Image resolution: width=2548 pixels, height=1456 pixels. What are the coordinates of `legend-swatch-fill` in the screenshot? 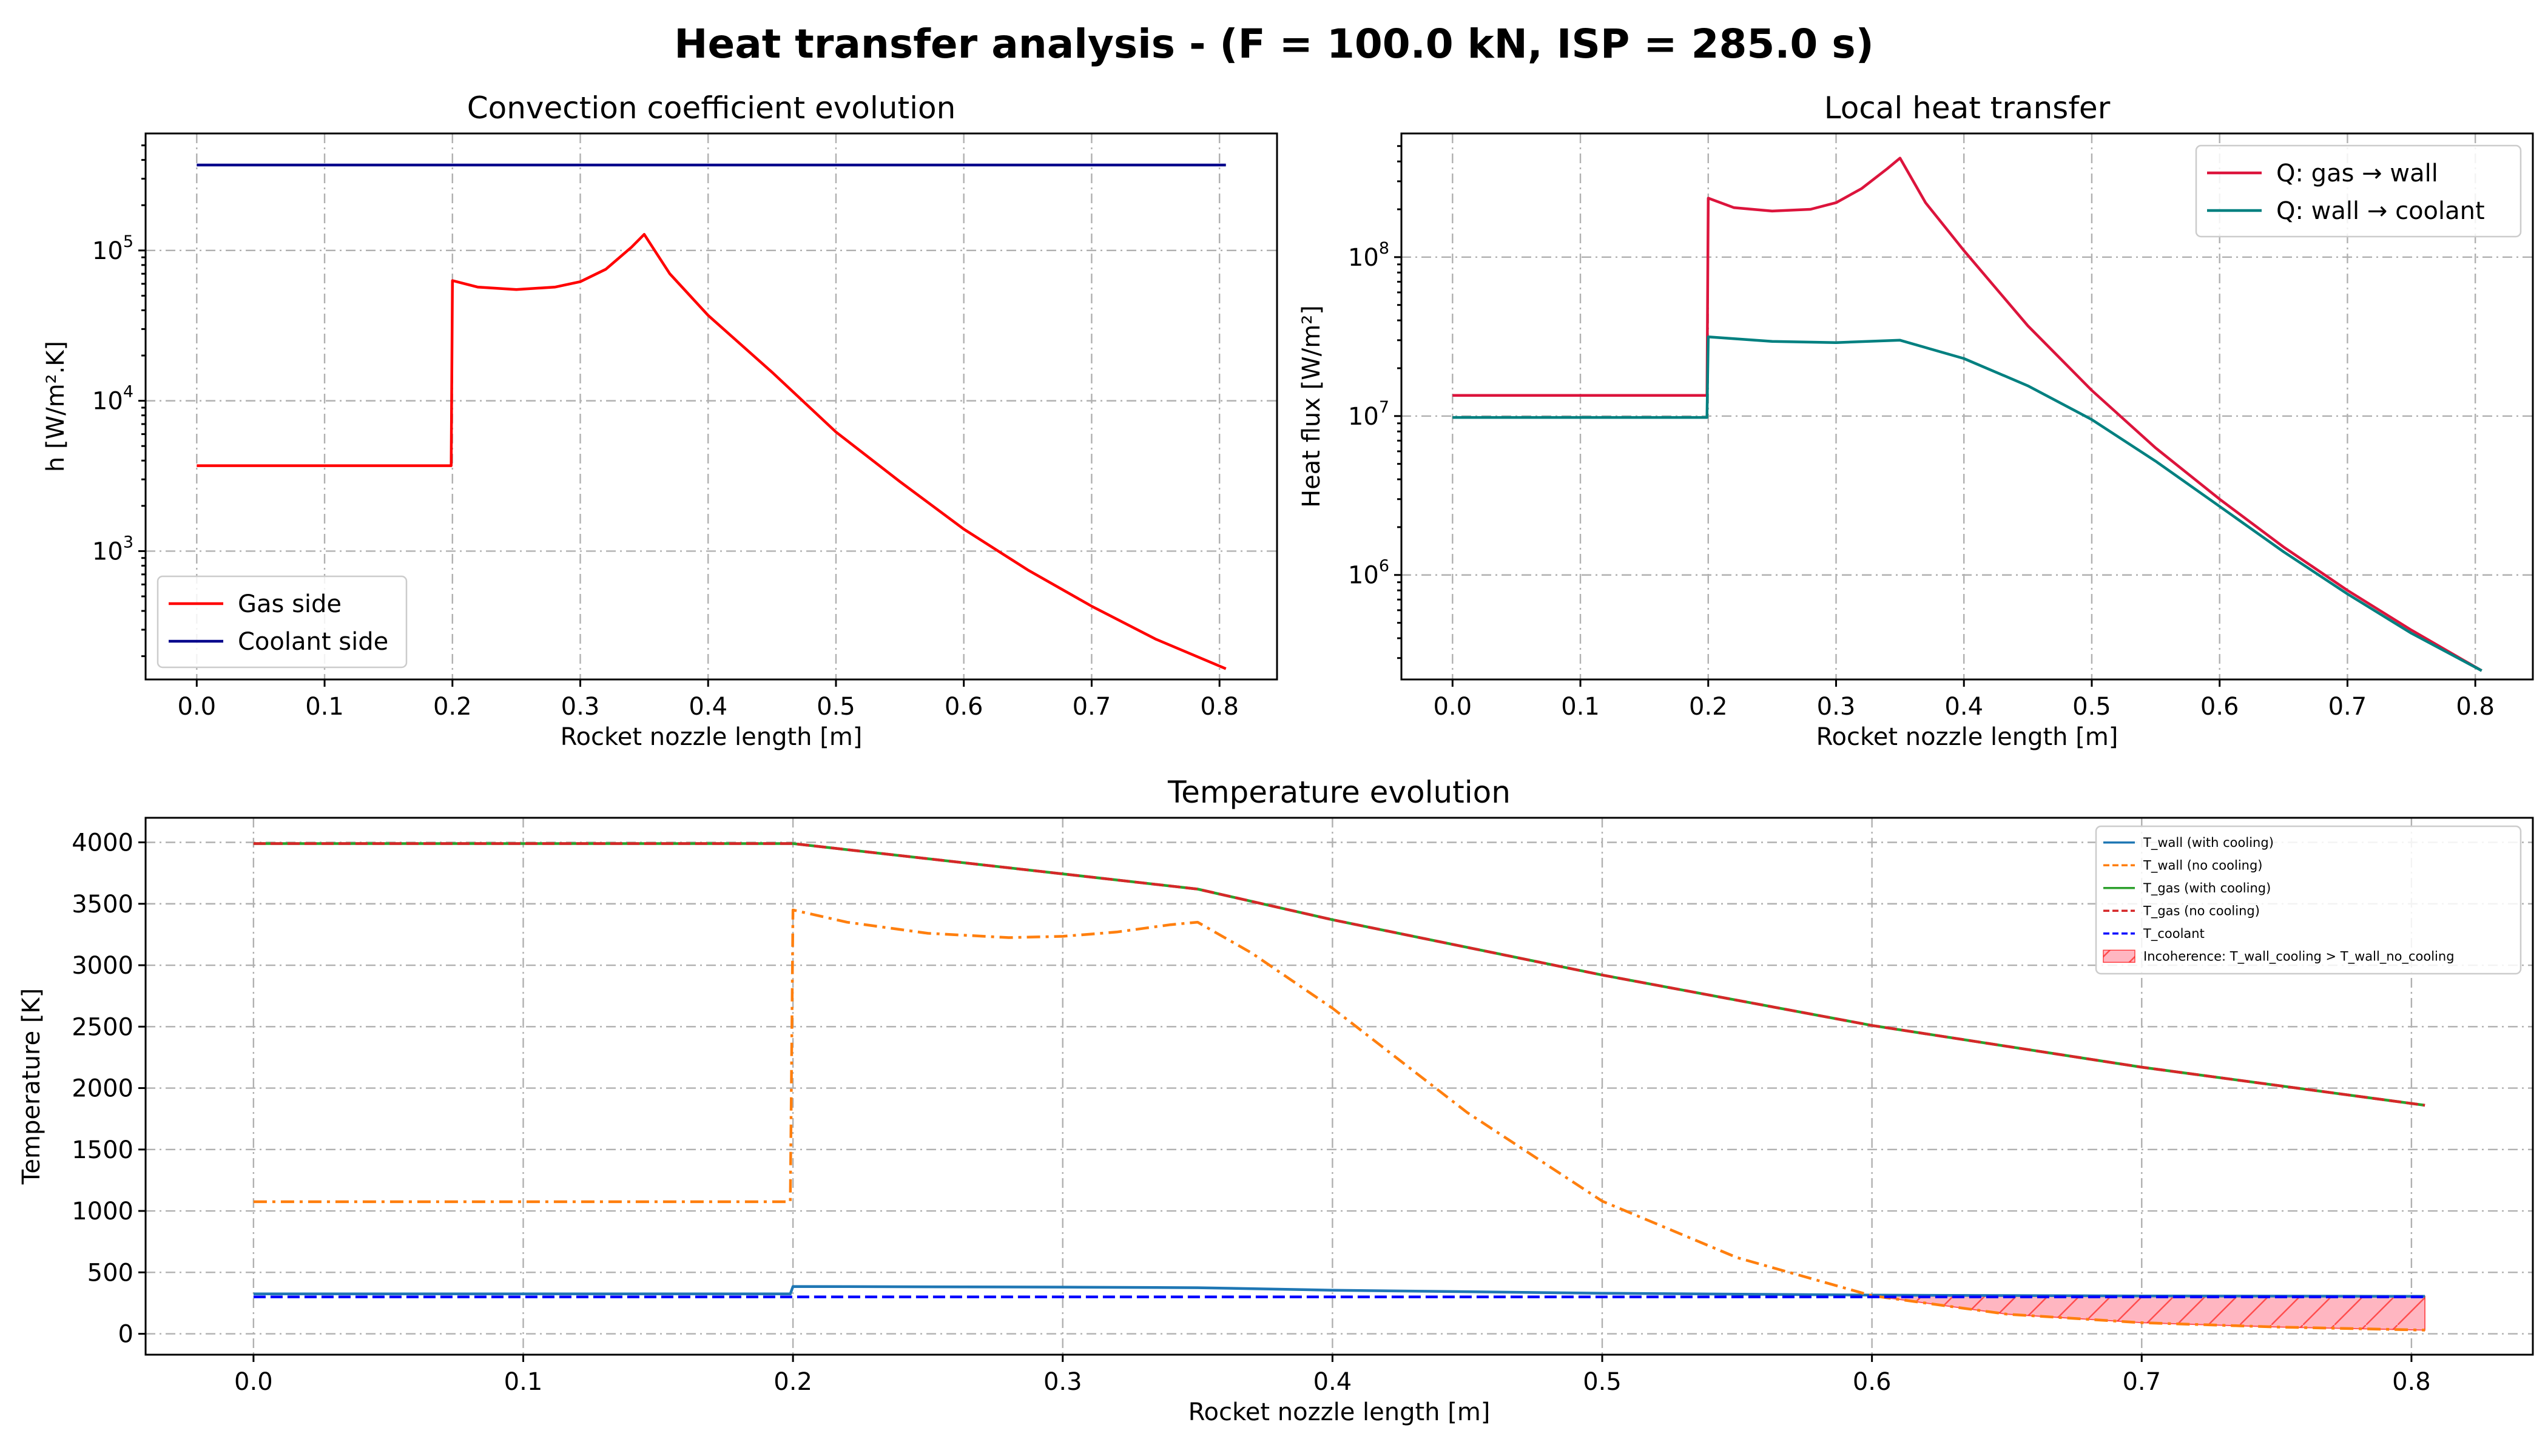 It's located at (2119, 956).